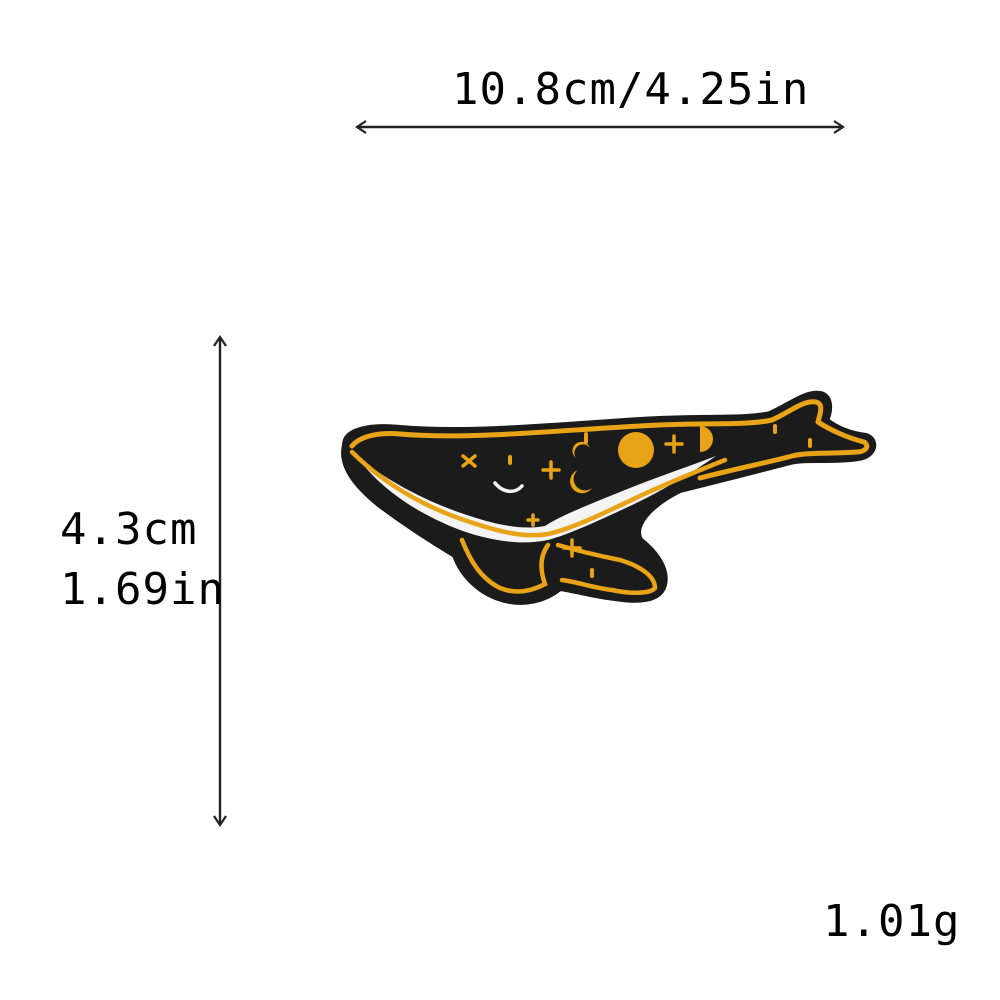 This screenshot has height=1000, width=1000. I want to click on whale-outline-top, so click(586, 424).